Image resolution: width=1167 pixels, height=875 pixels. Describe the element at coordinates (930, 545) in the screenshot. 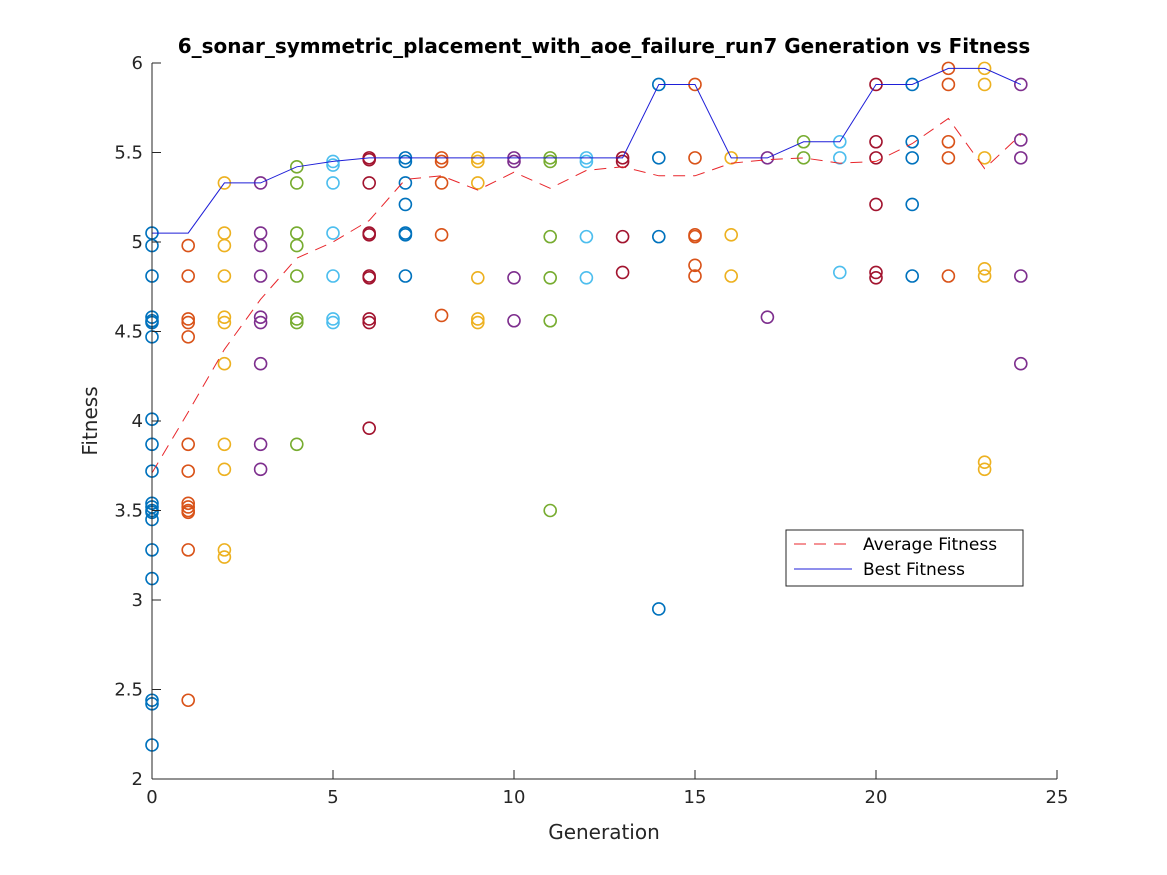

I see `legend-average-label: Average Fitness` at that location.